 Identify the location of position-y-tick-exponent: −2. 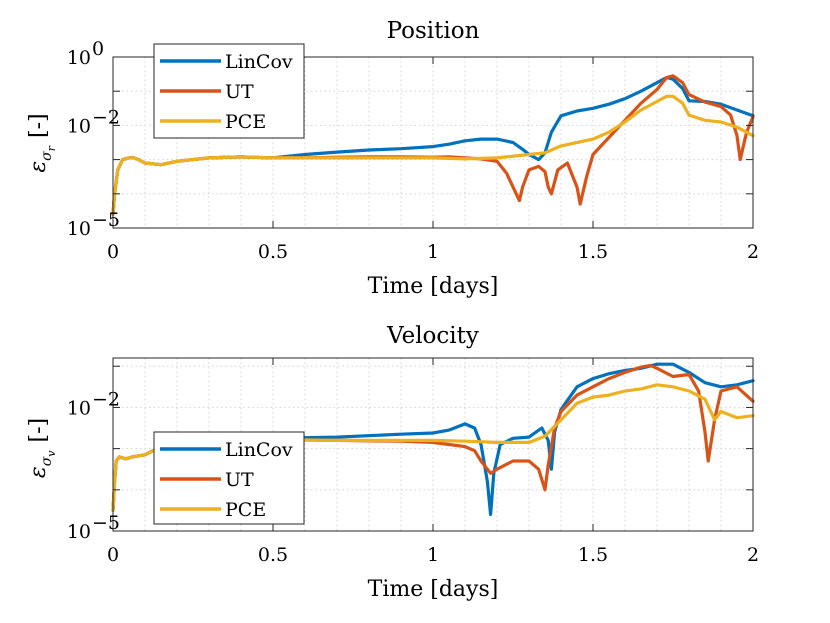
(106, 117).